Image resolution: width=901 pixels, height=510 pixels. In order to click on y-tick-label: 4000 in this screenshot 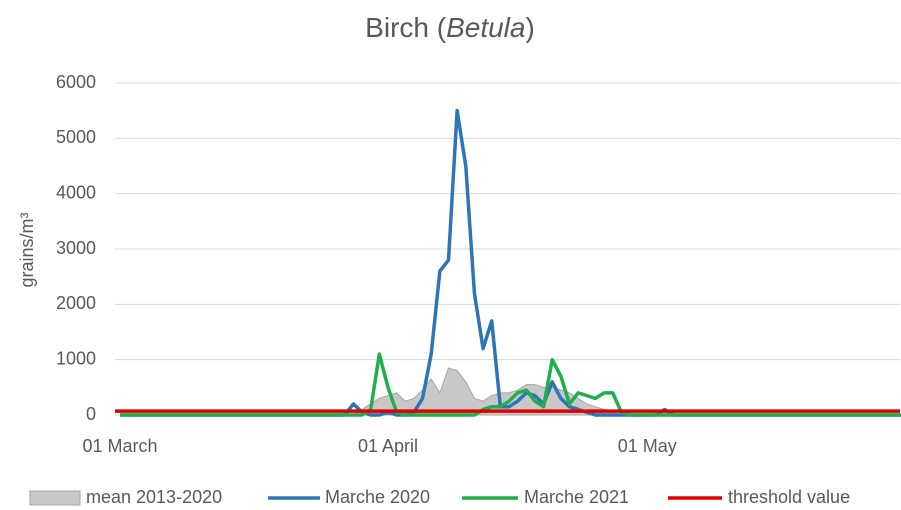, I will do `click(76, 192)`.